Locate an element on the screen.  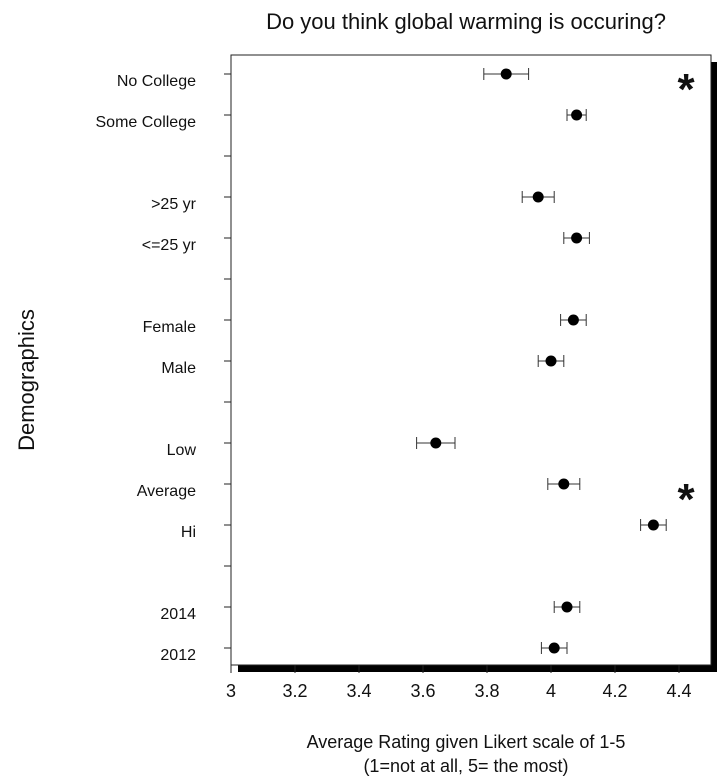
category-label: No College is located at coordinates (156, 81).